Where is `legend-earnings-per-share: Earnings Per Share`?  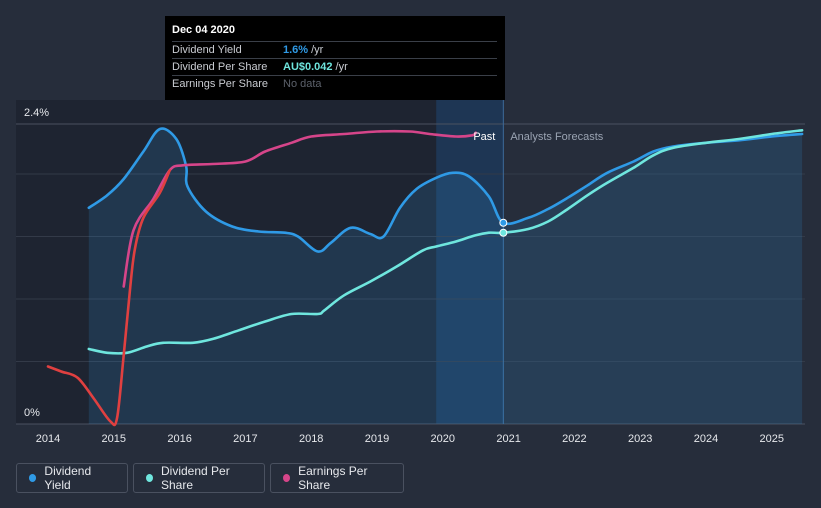 legend-earnings-per-share: Earnings Per Share is located at coordinates (337, 478).